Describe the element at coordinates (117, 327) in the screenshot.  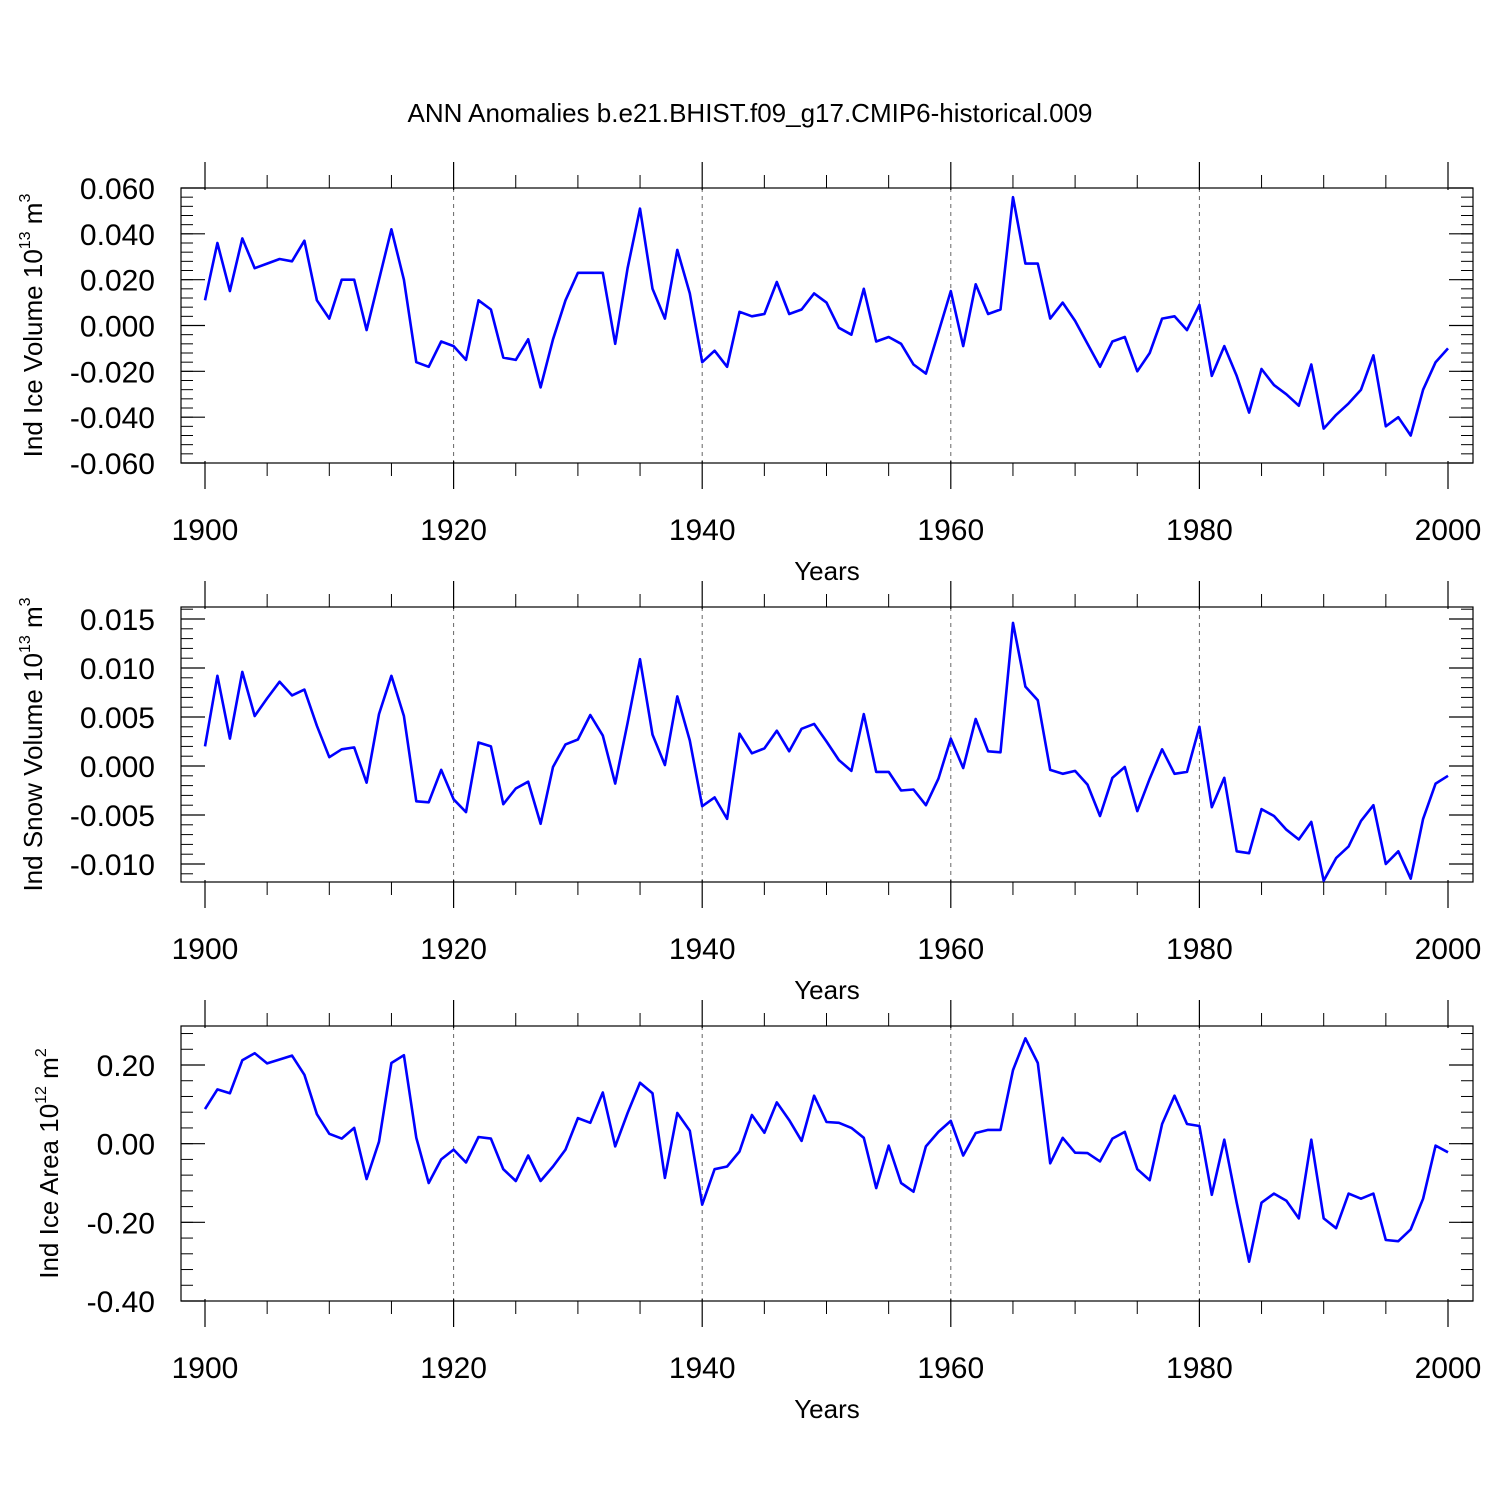
I see `panel1-ytick-label: 0.000` at that location.